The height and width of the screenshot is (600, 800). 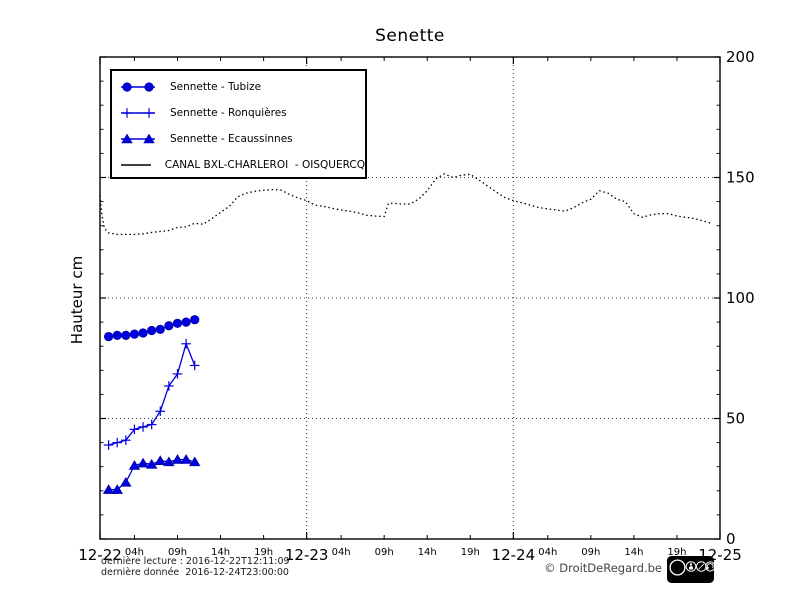 What do you see at coordinates (514, 555) in the screenshot?
I see `x-tick-label-day: 12-24` at bounding box center [514, 555].